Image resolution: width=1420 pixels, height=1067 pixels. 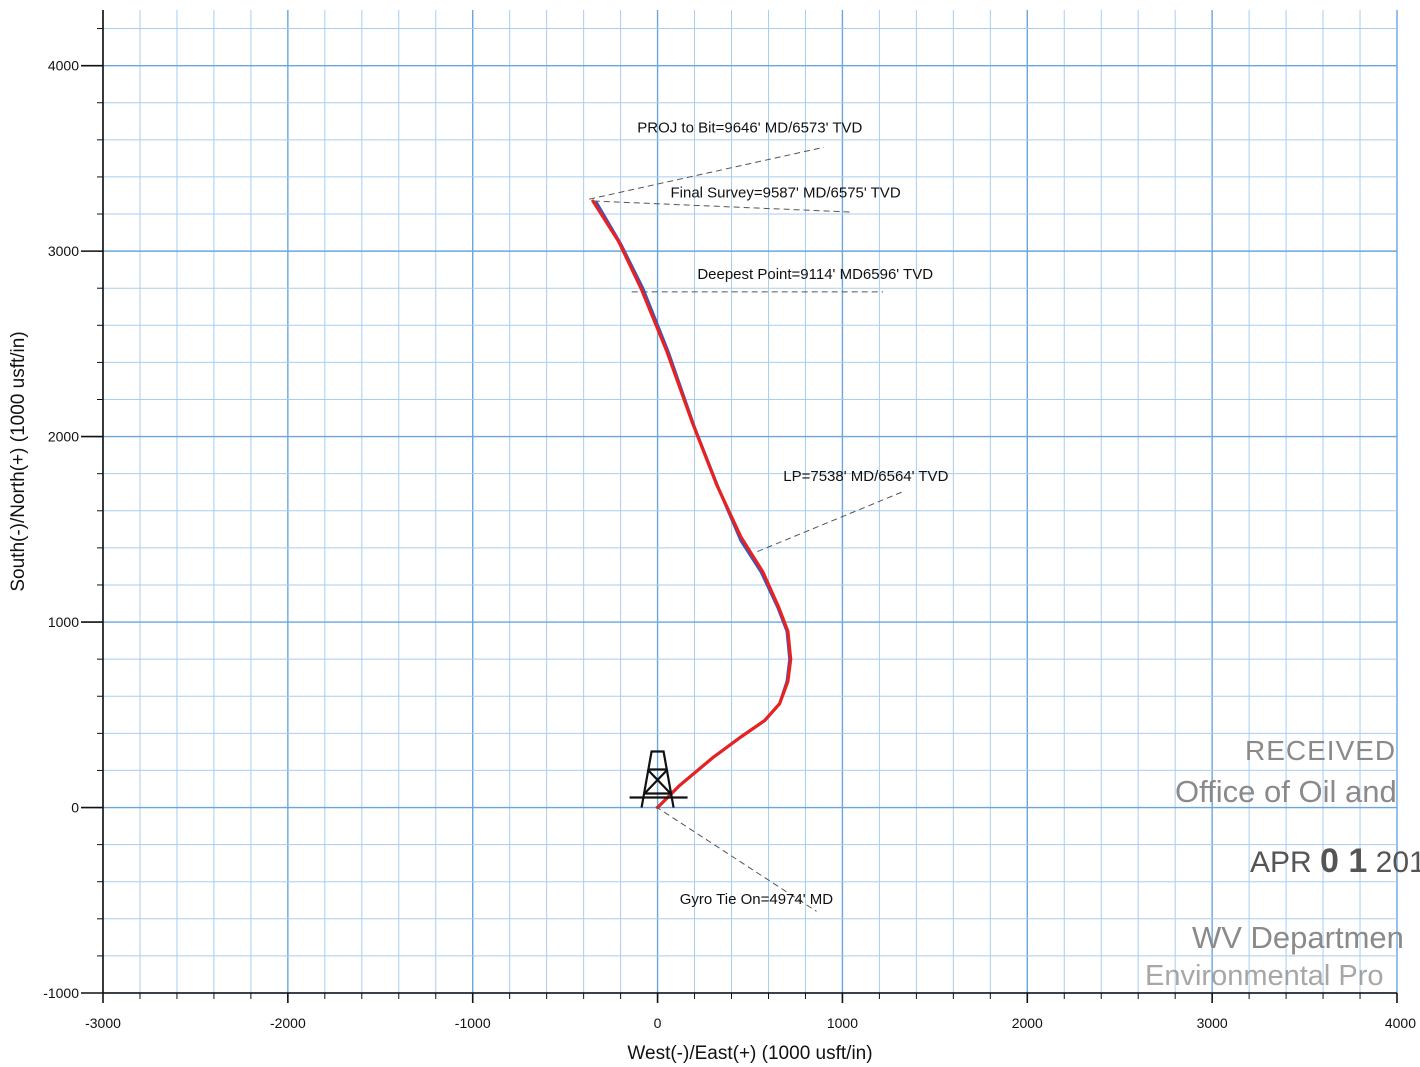 What do you see at coordinates (786, 192) in the screenshot?
I see `annotation-label: Final Survey=9587' MD/6575' TVD` at bounding box center [786, 192].